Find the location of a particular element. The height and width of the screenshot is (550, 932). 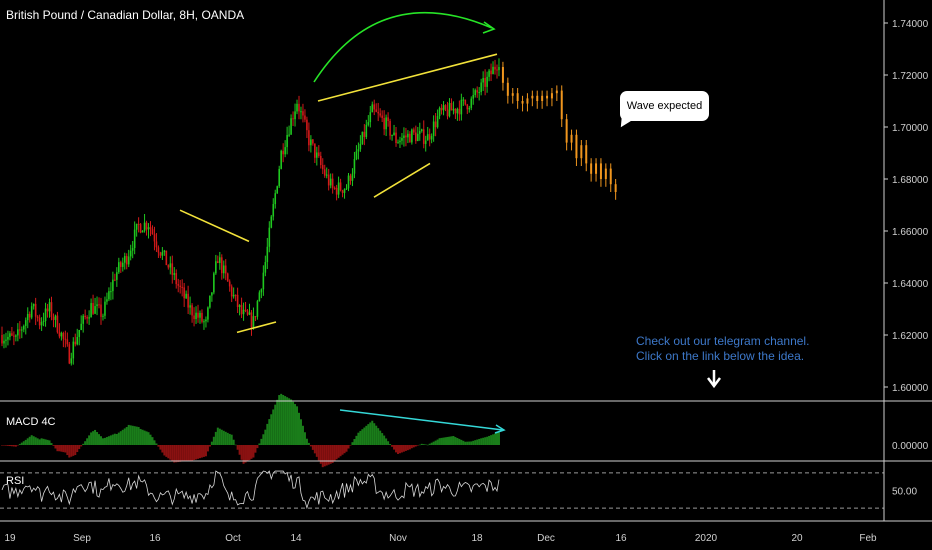

wave-arc is located at coordinates (403, 47).